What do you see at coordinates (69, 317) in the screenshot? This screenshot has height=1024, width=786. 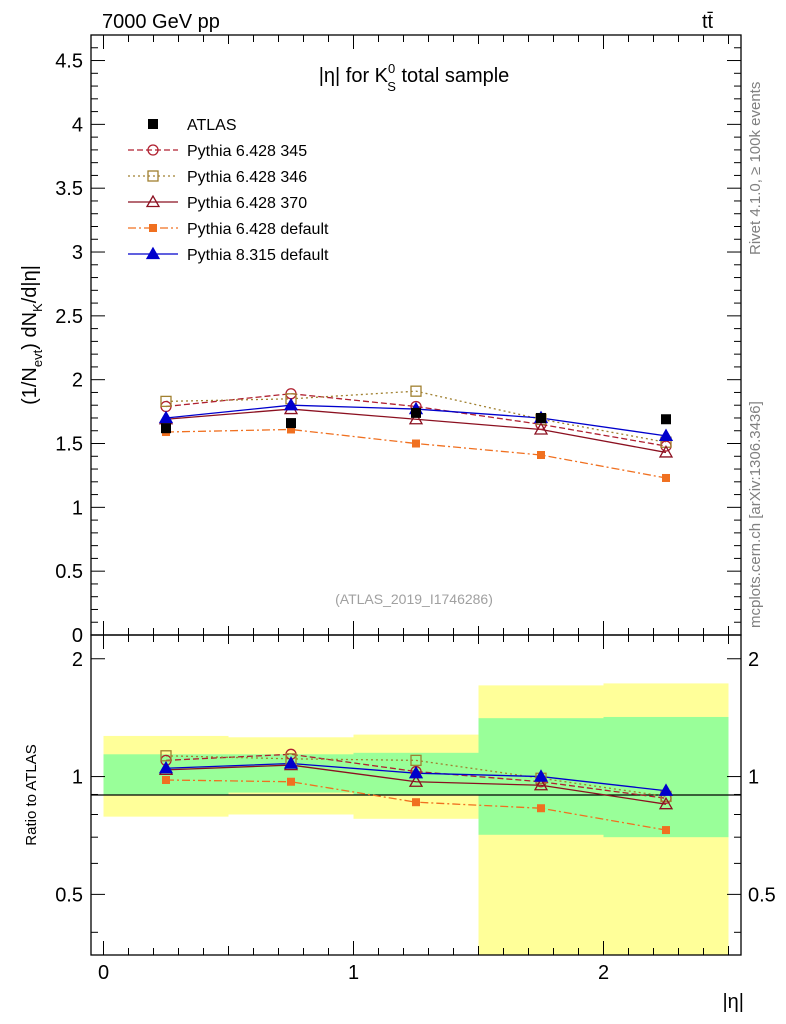 I see `main-y-tick-label: 2.5` at bounding box center [69, 317].